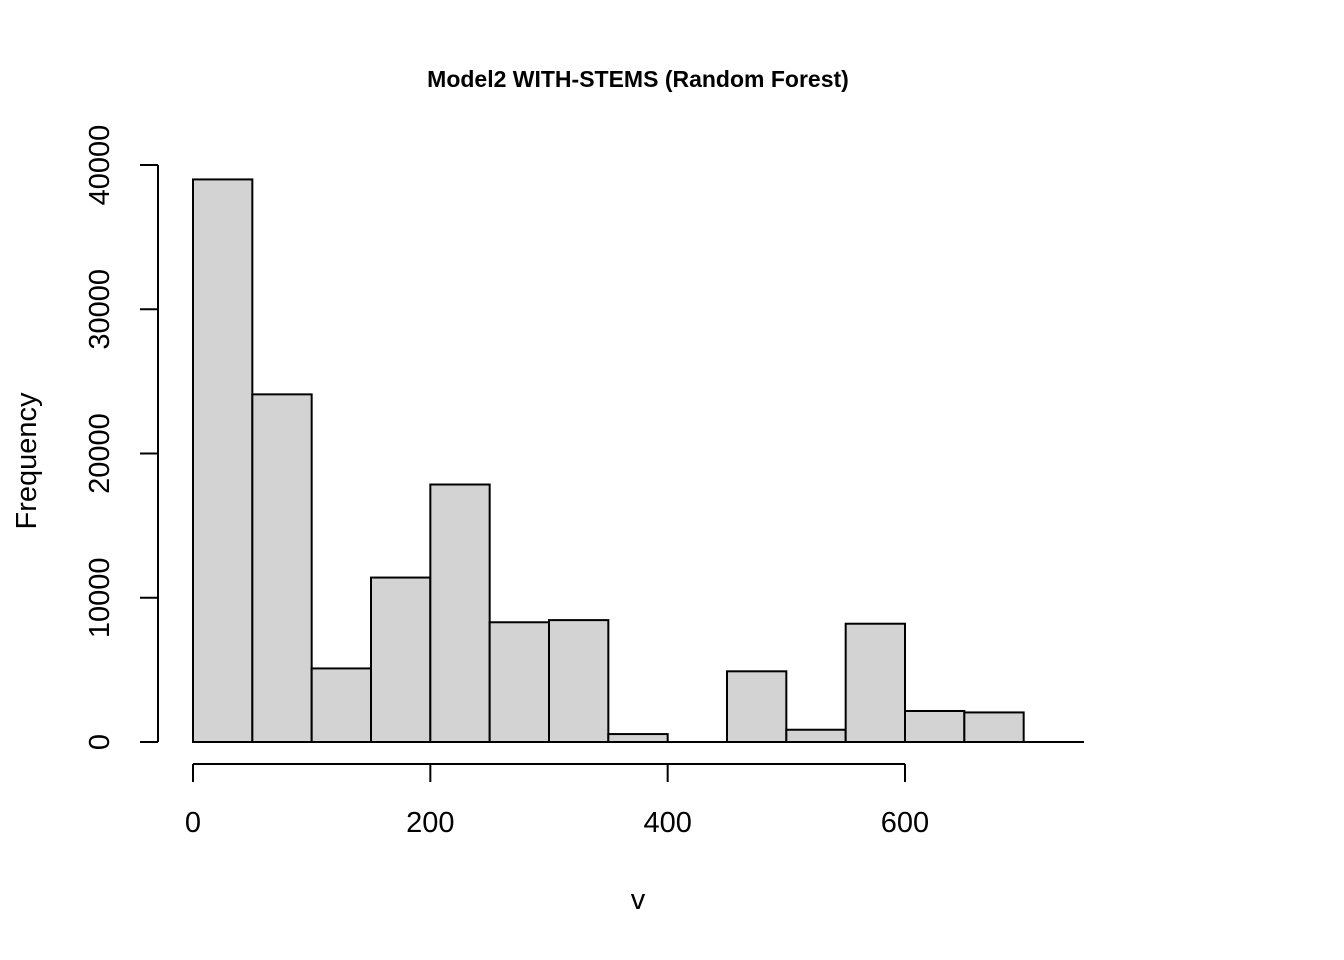 The image size is (1344, 960). Describe the element at coordinates (430, 823) in the screenshot. I see `x-tick-label-1: 200` at that location.